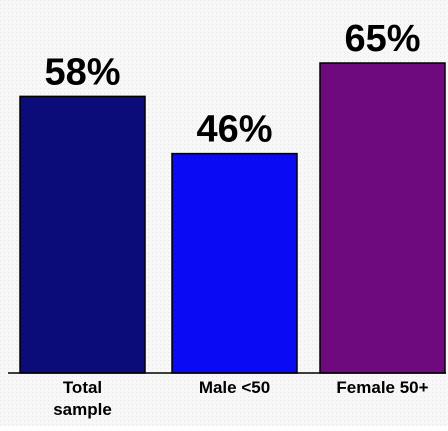 The height and width of the screenshot is (431, 448). Describe the element at coordinates (234, 387) in the screenshot. I see `x-tick-label-2: Male <50` at that location.